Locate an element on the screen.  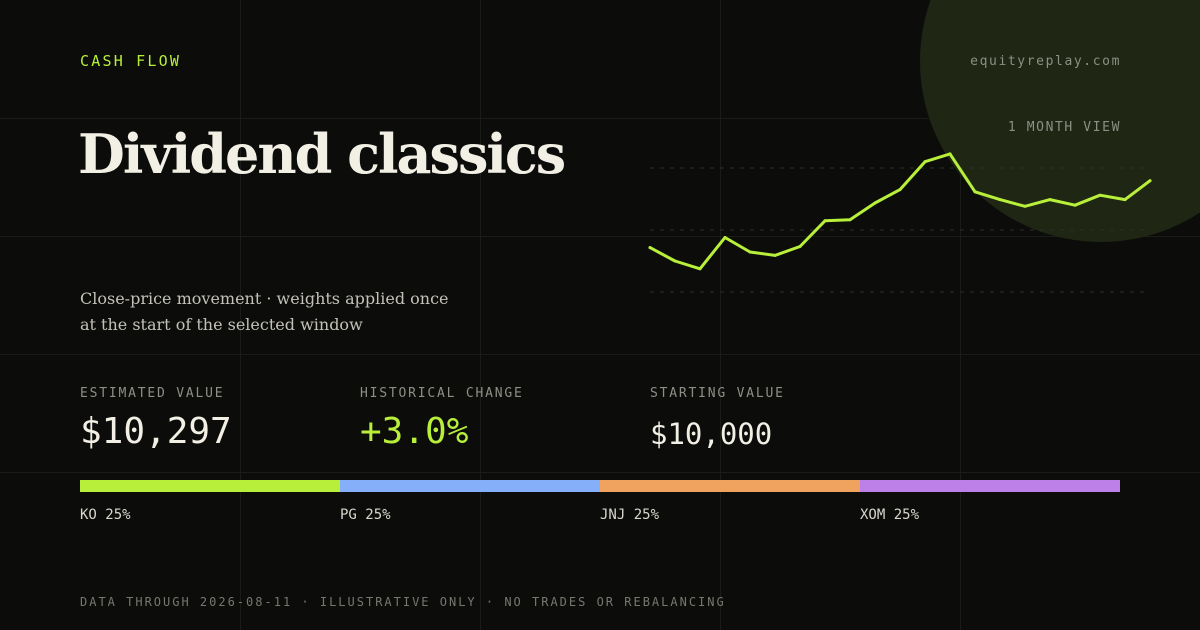
allocation-legend: KO 25% PG 25% JNJ 25% XOM 25% is located at coordinates (600, 517).